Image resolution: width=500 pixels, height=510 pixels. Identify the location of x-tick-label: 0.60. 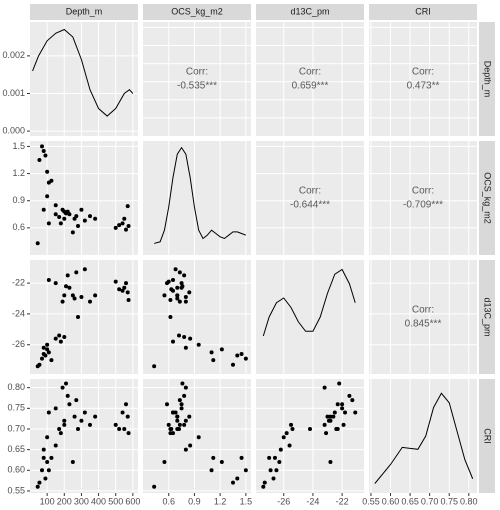
(391, 501).